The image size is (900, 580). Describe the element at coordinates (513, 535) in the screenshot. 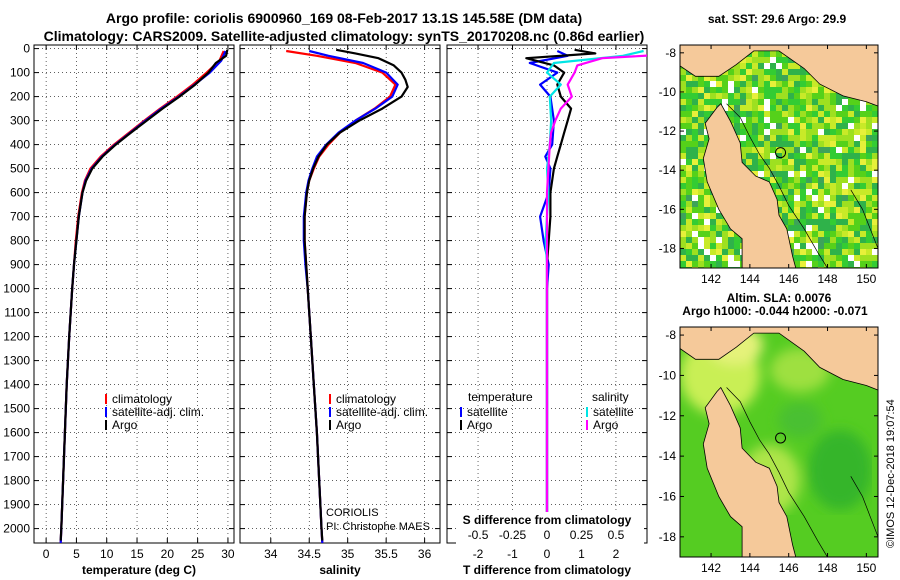

I see `s-tick-label: -0.25` at that location.